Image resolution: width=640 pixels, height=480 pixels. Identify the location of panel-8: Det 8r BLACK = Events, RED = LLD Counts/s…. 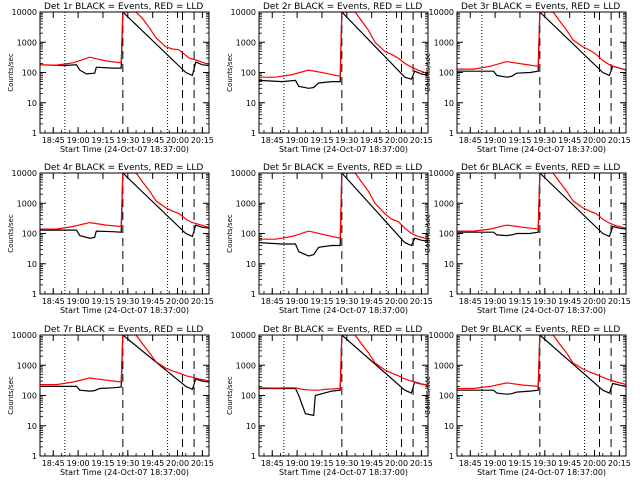
(329, 401).